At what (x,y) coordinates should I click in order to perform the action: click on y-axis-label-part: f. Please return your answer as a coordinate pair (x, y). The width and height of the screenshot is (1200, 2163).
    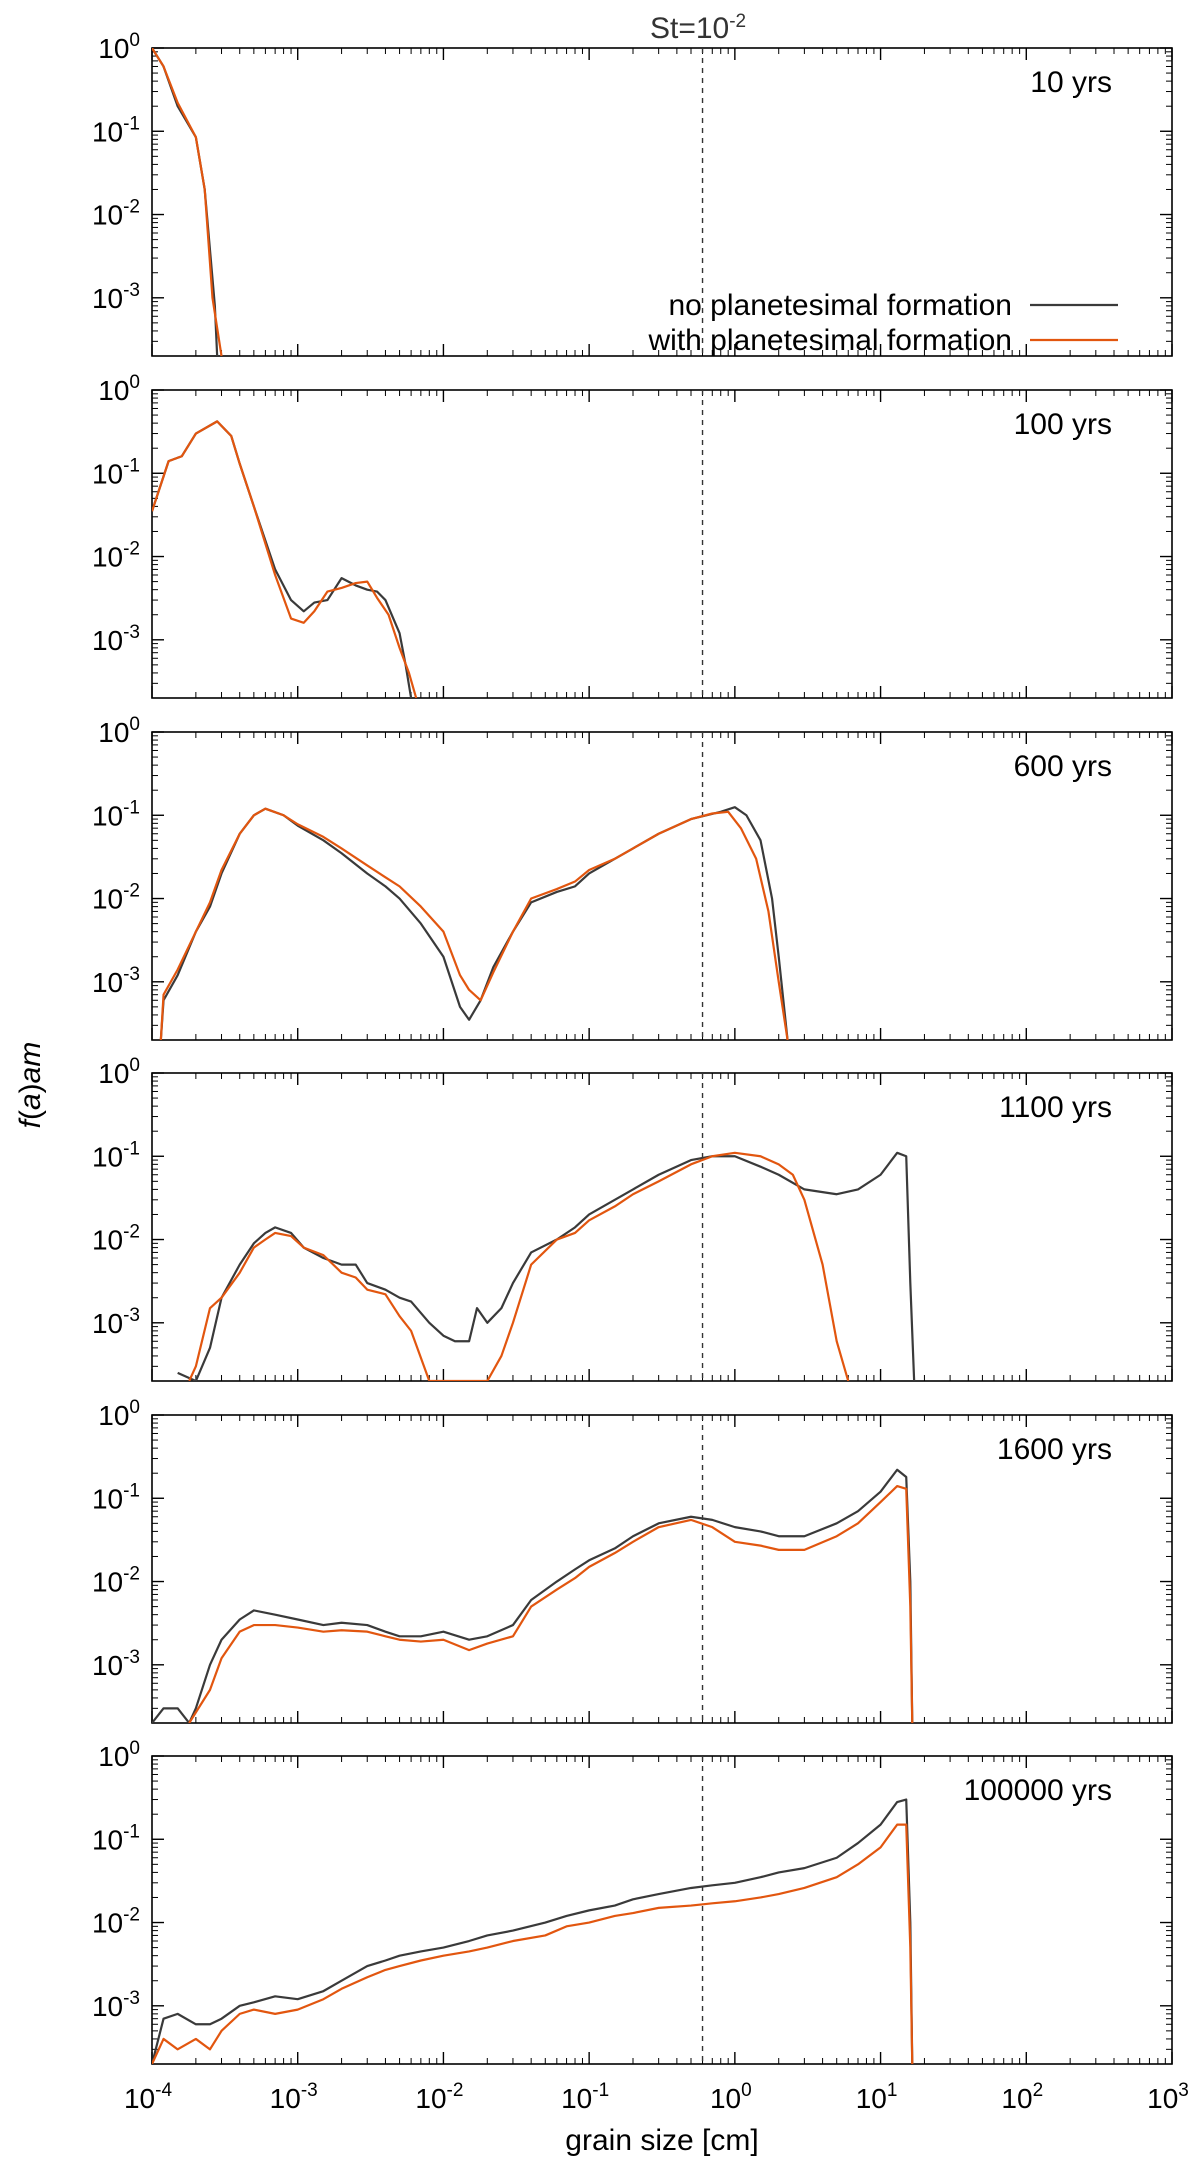
    Looking at the image, I should click on (30, 1122).